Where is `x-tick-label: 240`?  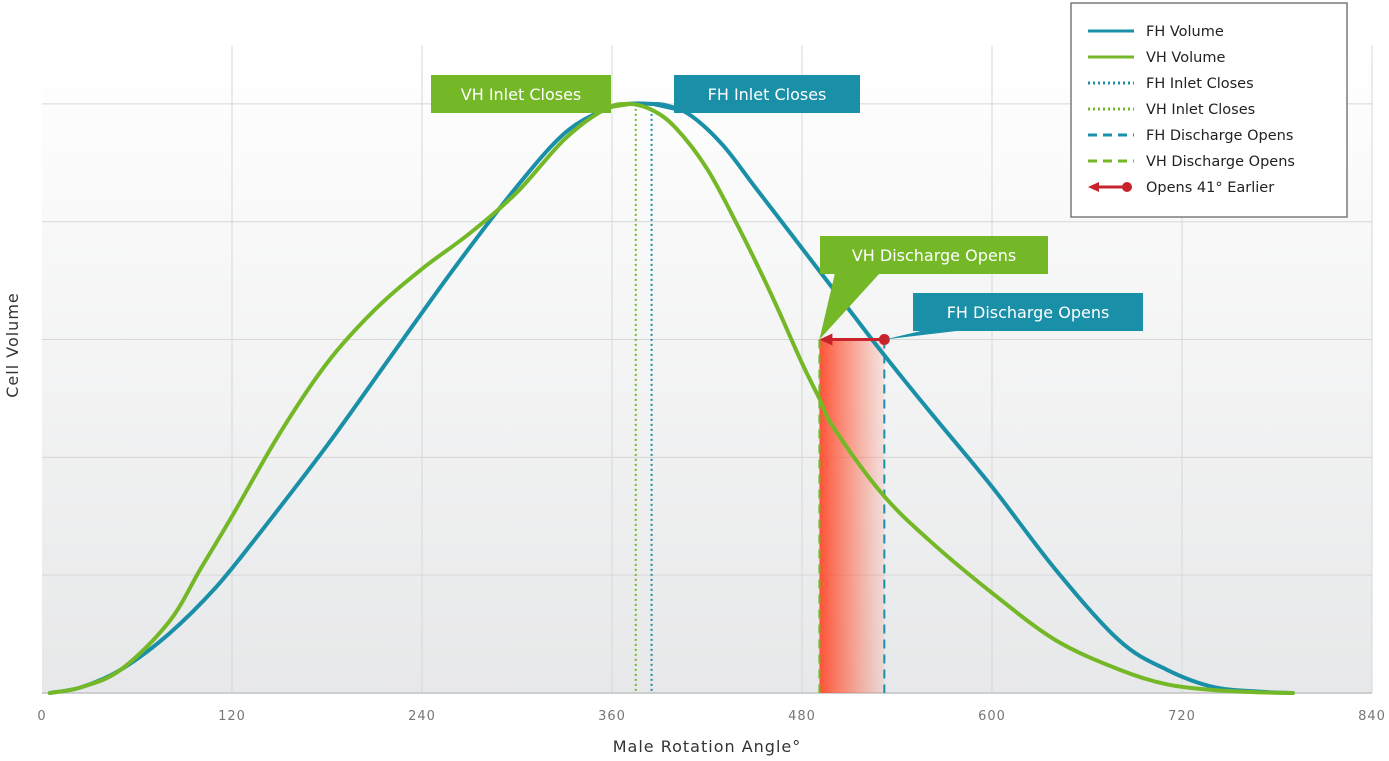 x-tick-label: 240 is located at coordinates (422, 716).